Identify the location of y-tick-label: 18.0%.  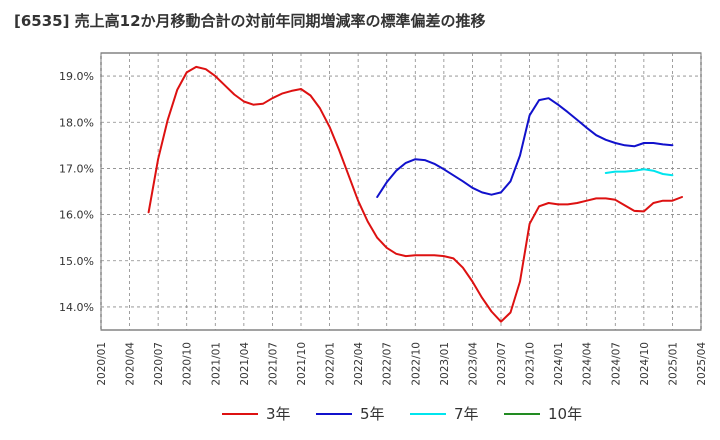
(76, 122).